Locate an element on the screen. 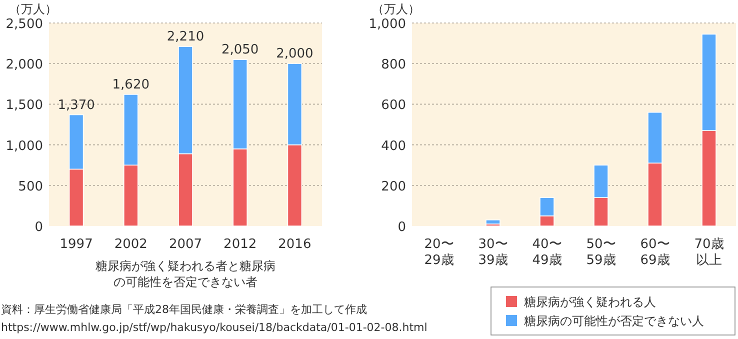  x-tick-label: 30〜39歳 is located at coordinates (493, 252).